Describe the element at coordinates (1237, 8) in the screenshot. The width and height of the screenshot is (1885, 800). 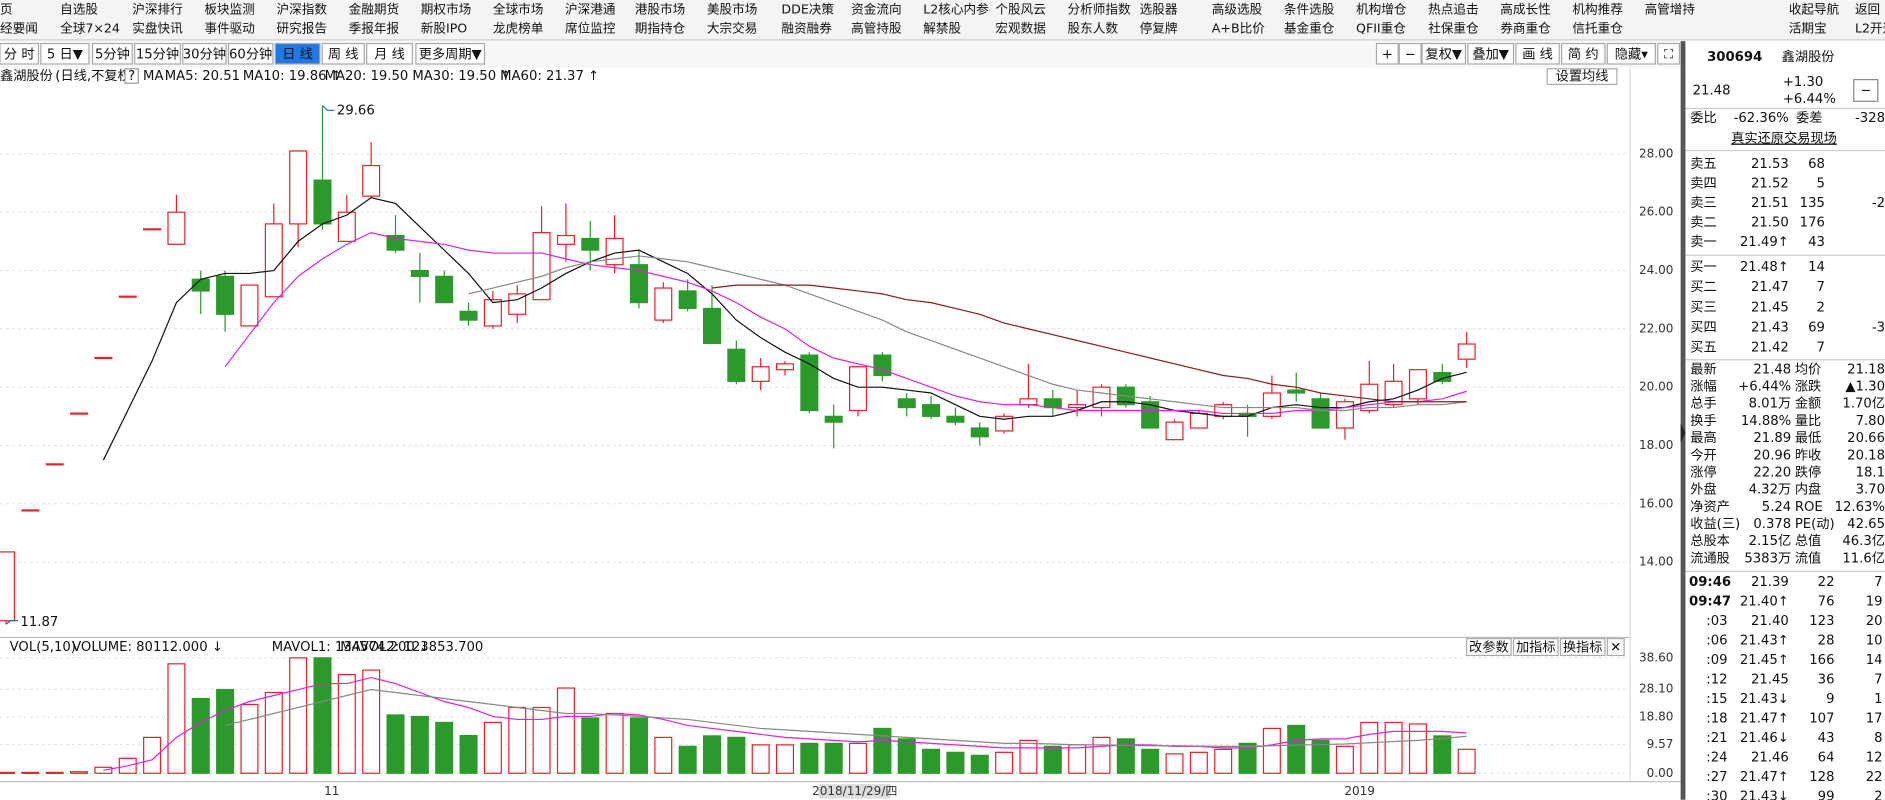
I see `nav-item: 高级选股` at that location.